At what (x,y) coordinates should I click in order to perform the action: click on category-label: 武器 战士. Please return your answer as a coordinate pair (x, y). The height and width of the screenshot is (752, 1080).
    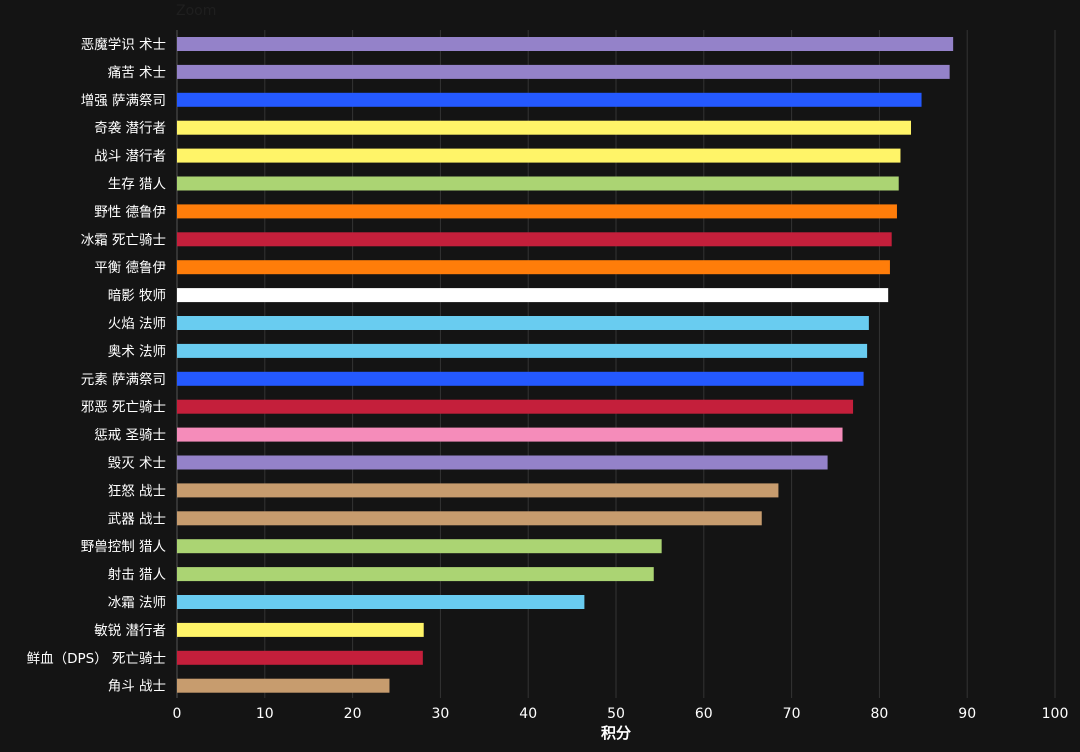
    Looking at the image, I should click on (137, 519).